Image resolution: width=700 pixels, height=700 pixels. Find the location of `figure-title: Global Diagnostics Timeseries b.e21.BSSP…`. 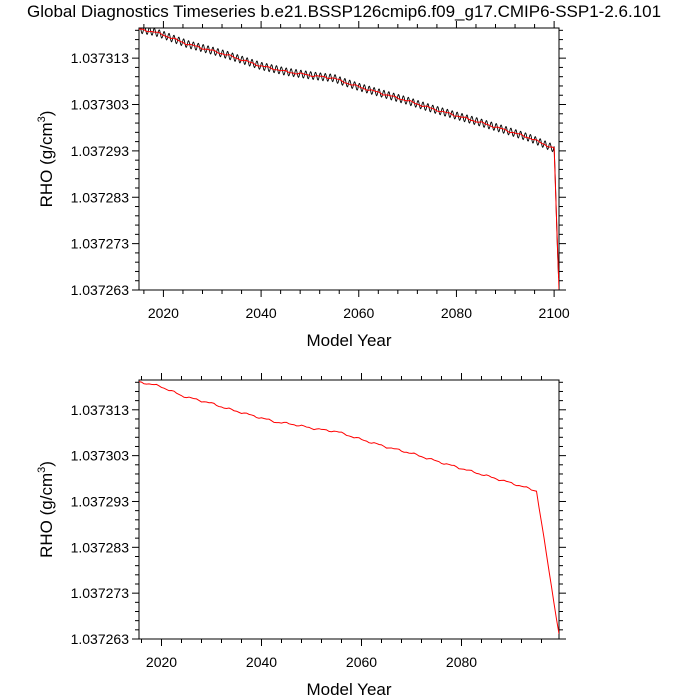

figure-title: Global Diagnostics Timeseries b.e21.BSSP… is located at coordinates (344, 11).